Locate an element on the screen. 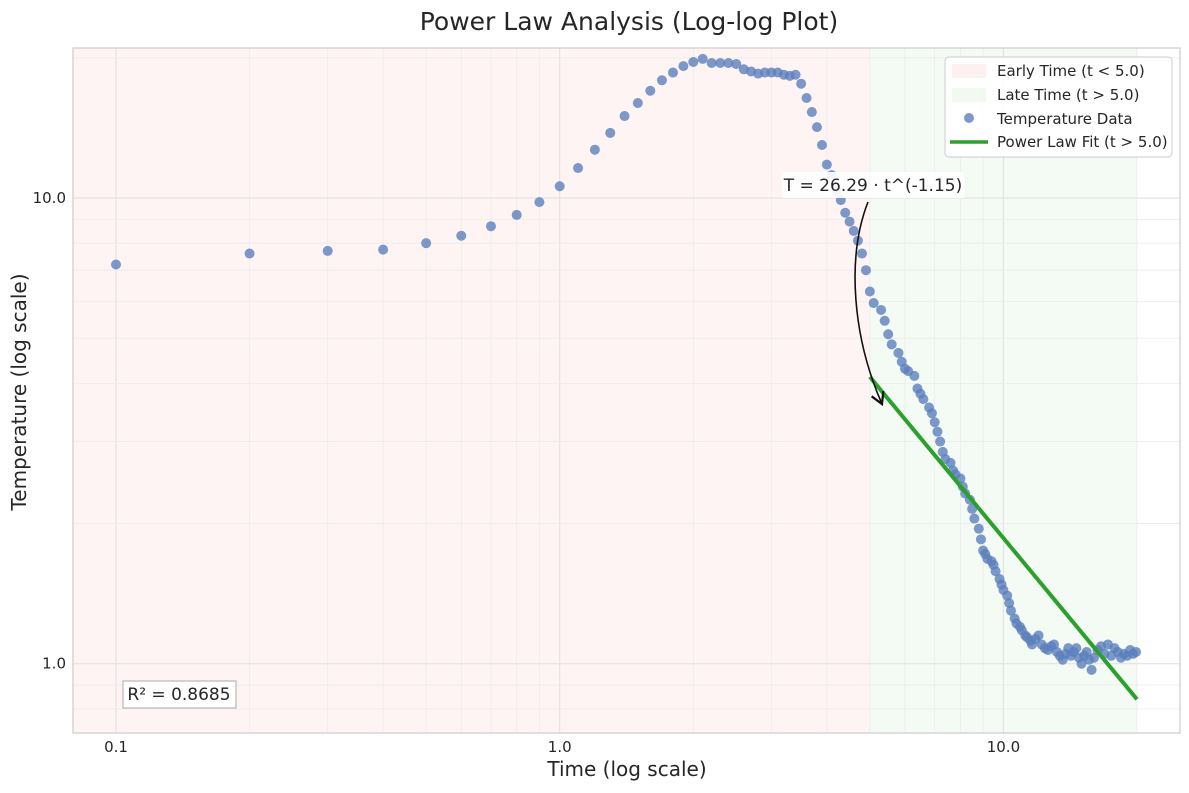 The image size is (1189, 793). power-law-fit-line is located at coordinates (1003, 538).